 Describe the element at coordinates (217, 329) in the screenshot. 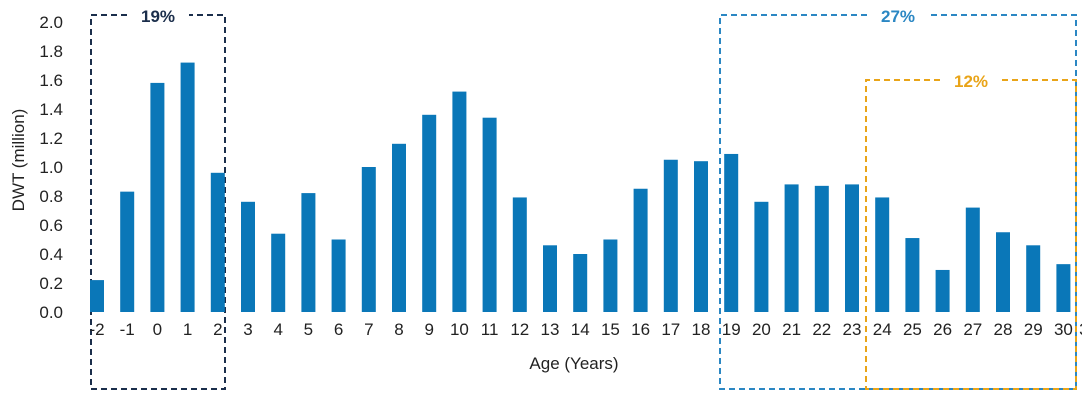

I see `x-tick-label: 2` at that location.